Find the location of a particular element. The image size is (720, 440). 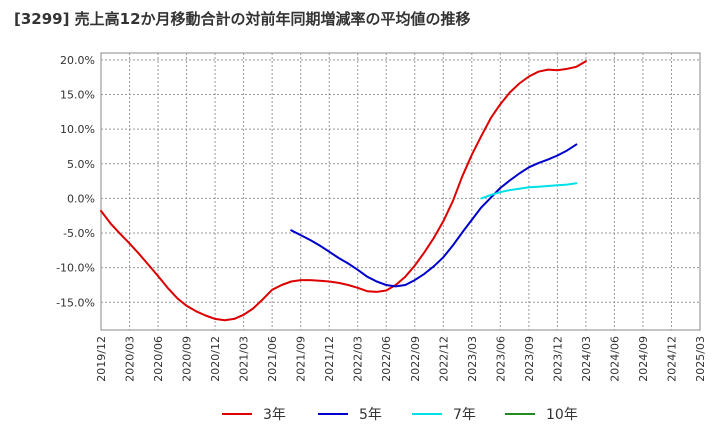

x-tick-label: 2023/09 is located at coordinates (529, 359).